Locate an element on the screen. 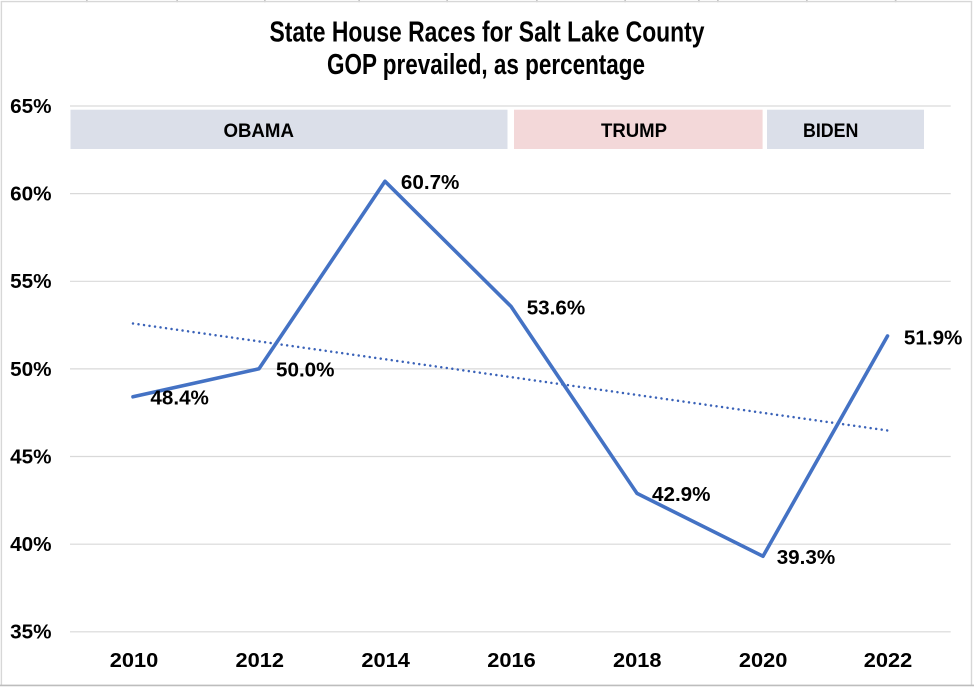  svg-text: 2020 is located at coordinates (763, 660).